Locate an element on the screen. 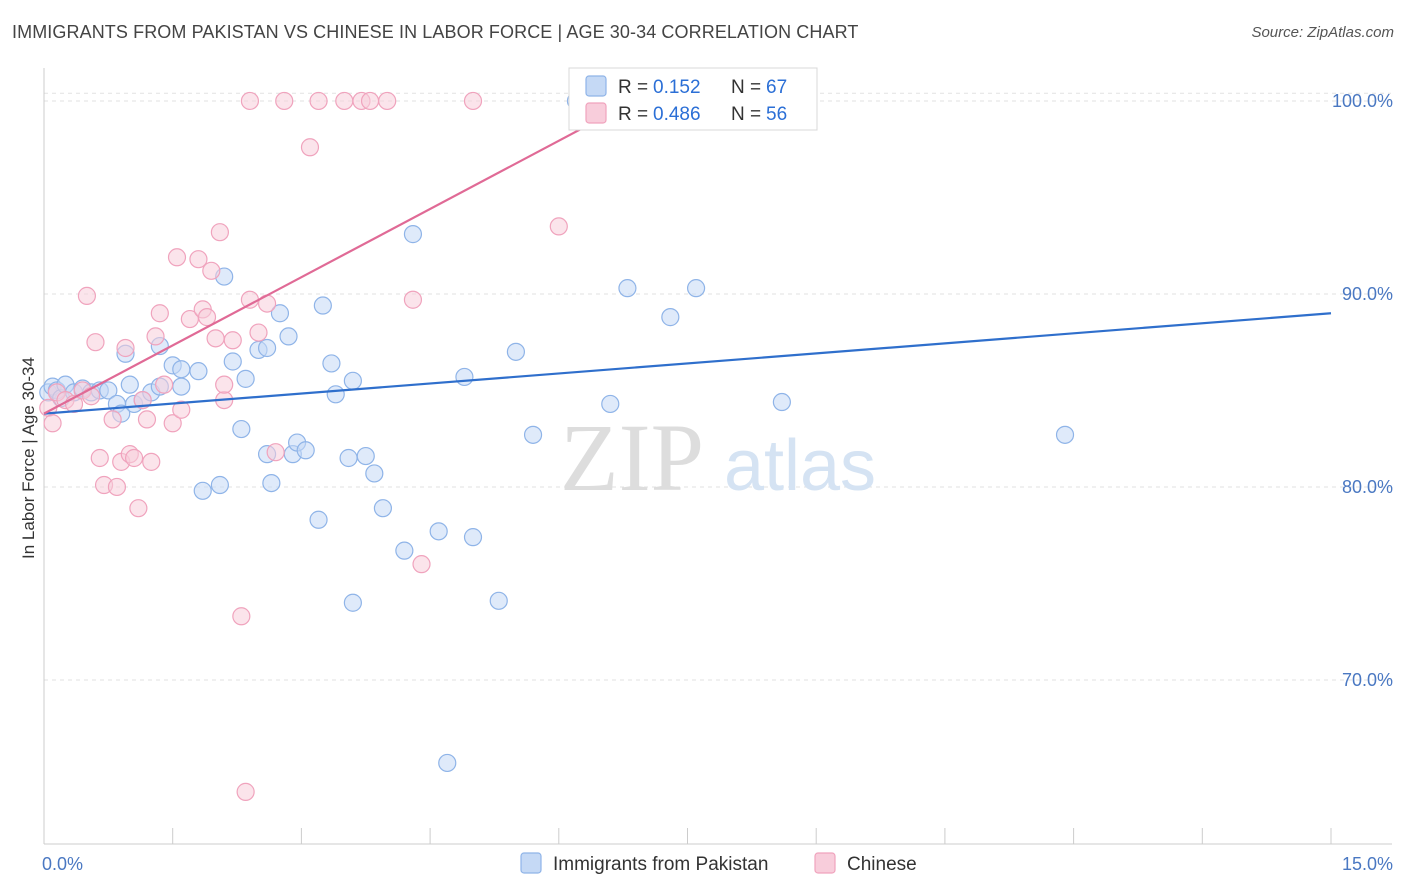 The width and height of the screenshot is (1406, 892). x-tick-label: 0.0% is located at coordinates (62, 864).